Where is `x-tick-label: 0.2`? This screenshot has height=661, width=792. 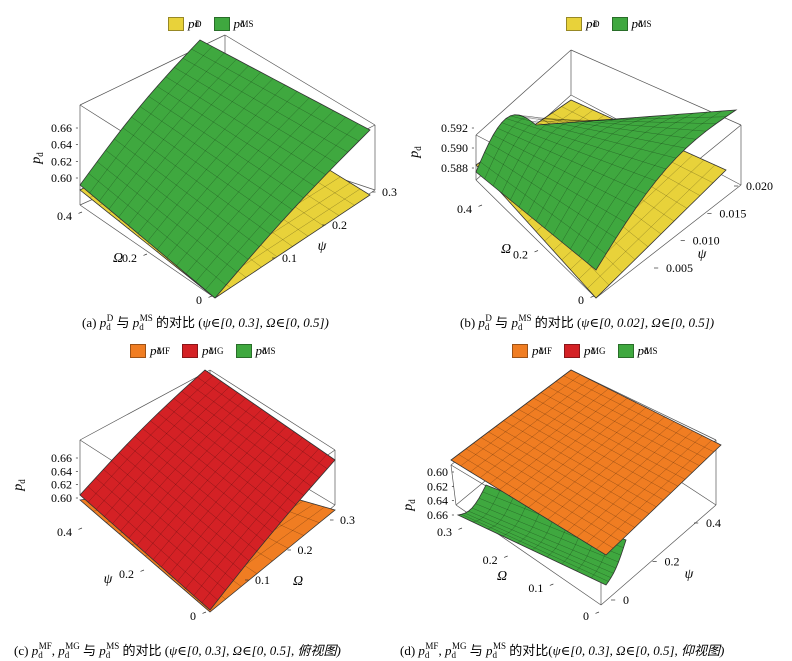 x-tick-label: 0.2 is located at coordinates (490, 560).